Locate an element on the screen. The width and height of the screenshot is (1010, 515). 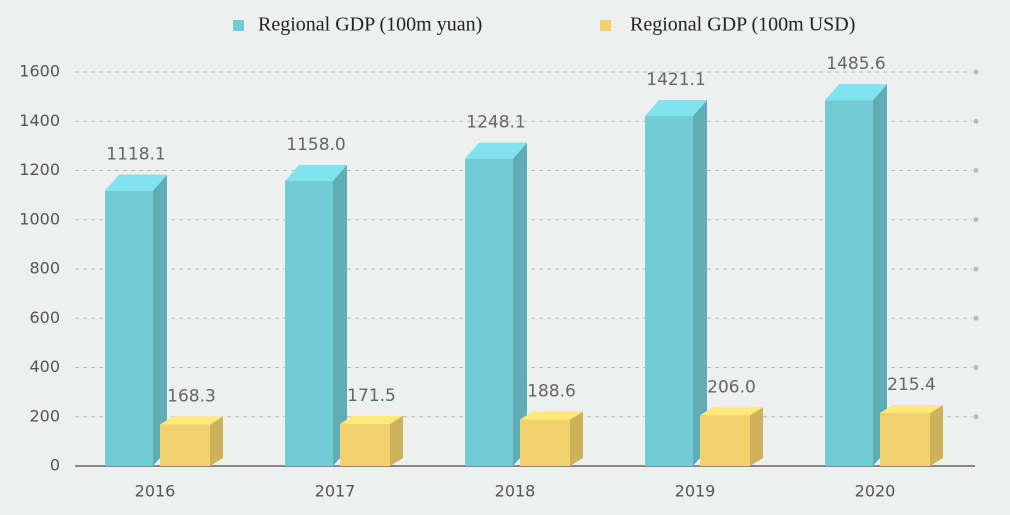
y-tick-label: 200 is located at coordinates (44, 415).